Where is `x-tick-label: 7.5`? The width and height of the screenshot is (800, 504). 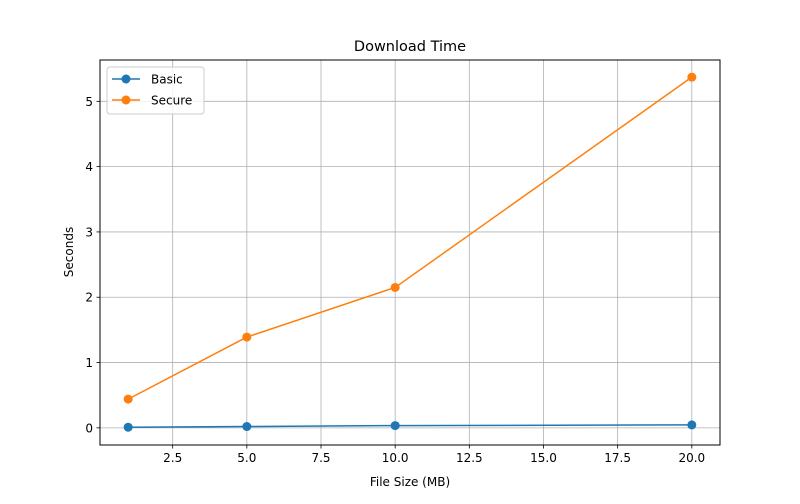 x-tick-label: 7.5 is located at coordinates (320, 458).